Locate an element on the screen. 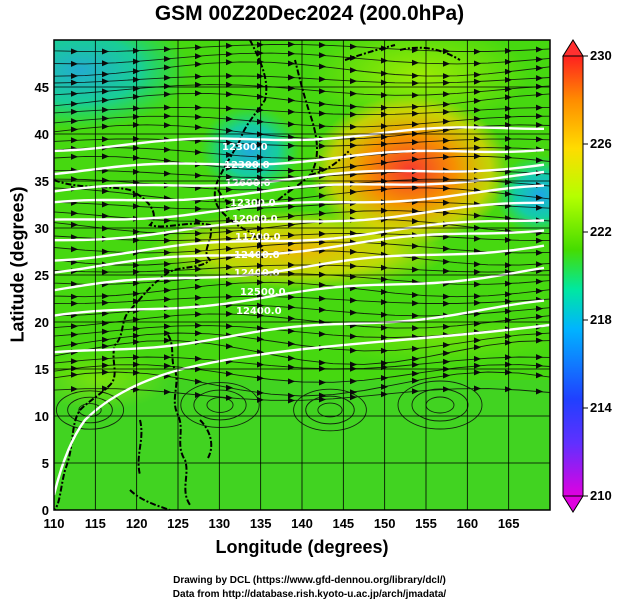 Image resolution: width=619 pixels, height=605 pixels. x-tick-label: 135 is located at coordinates (261, 523).